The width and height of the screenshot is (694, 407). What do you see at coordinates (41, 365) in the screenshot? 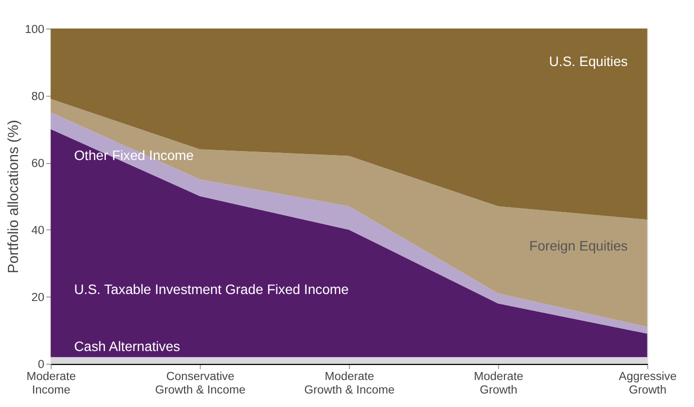
I see `y-tick-label: 0` at bounding box center [41, 365].